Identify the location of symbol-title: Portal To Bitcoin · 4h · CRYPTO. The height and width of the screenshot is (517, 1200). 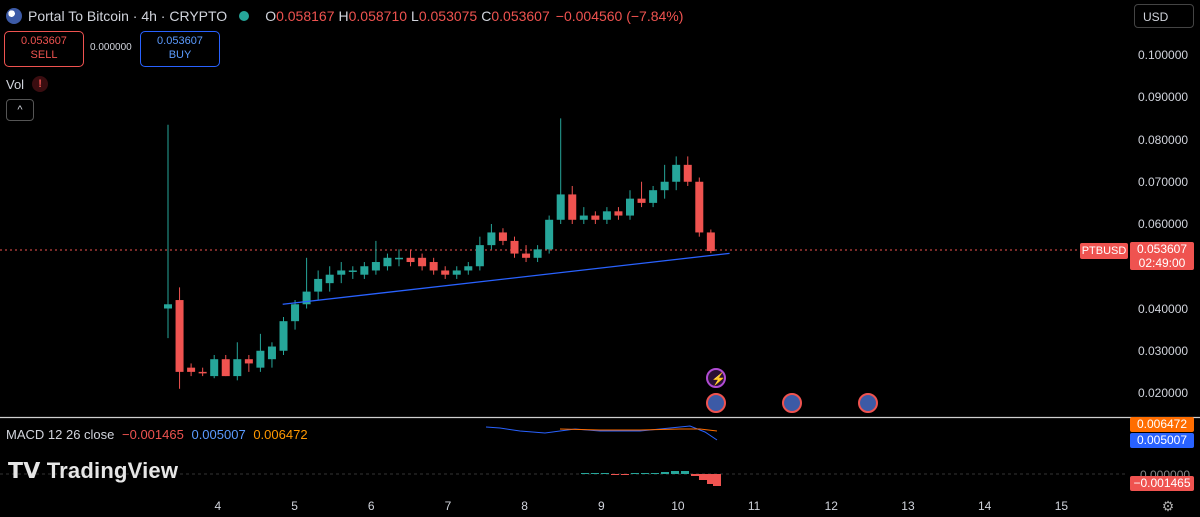
(128, 16).